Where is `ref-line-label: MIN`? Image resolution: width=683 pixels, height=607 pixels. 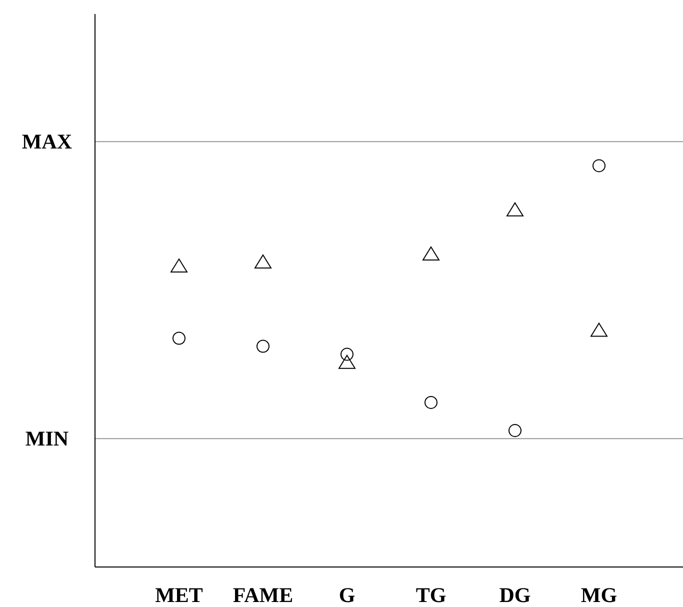 ref-line-label: MIN is located at coordinates (47, 438).